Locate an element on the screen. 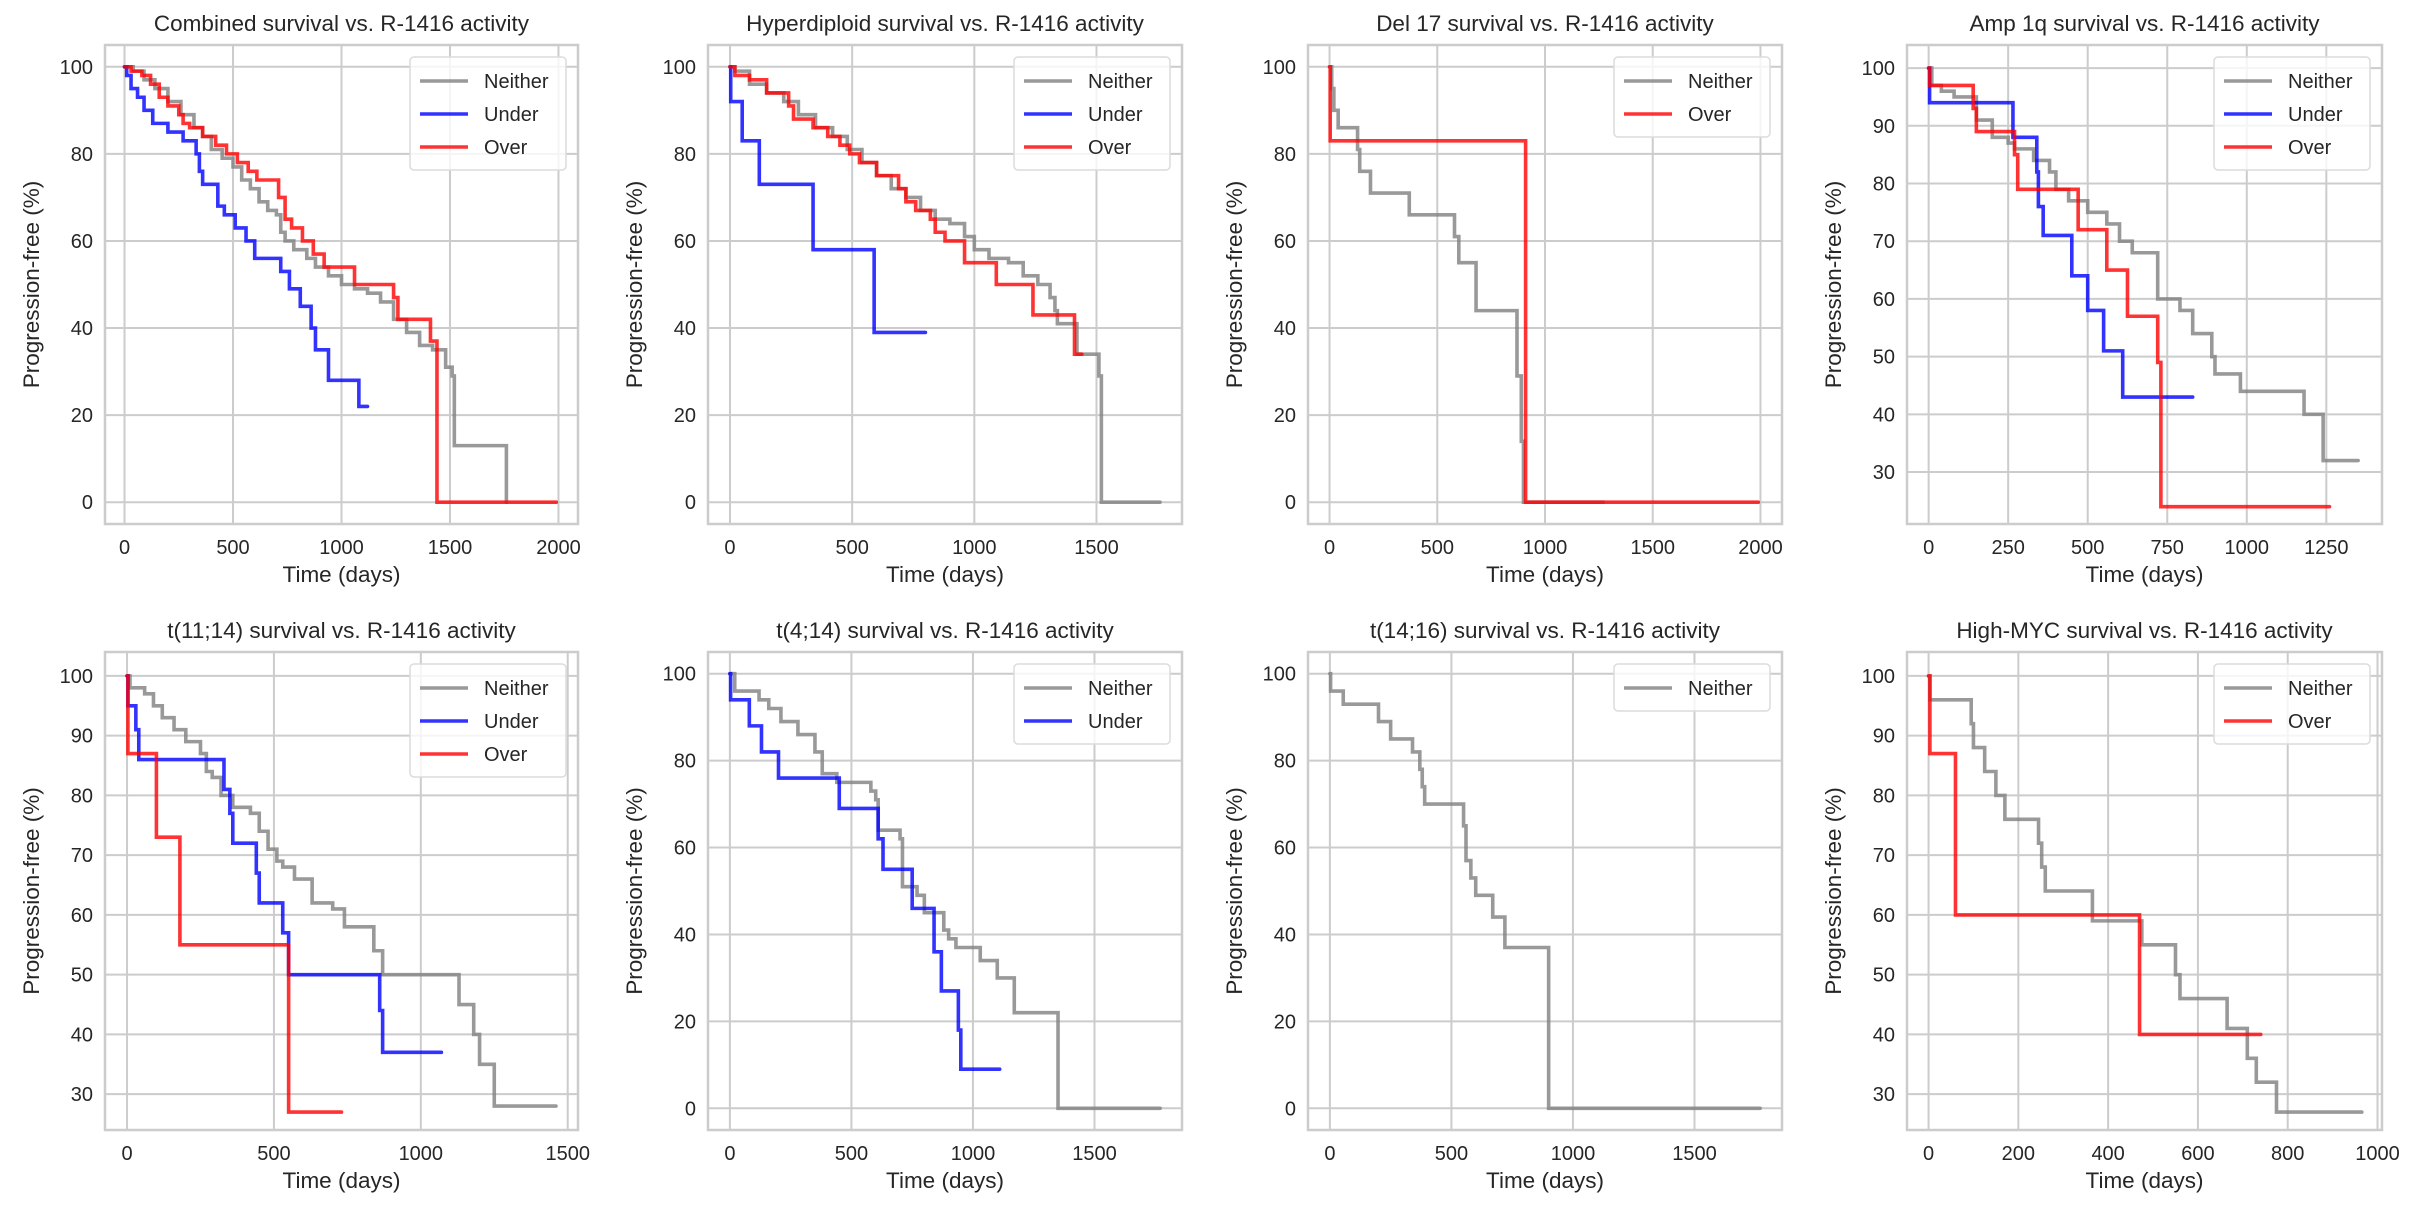 This screenshot has height=1218, width=2418. x-tick-label: 200 is located at coordinates (2018, 1154).